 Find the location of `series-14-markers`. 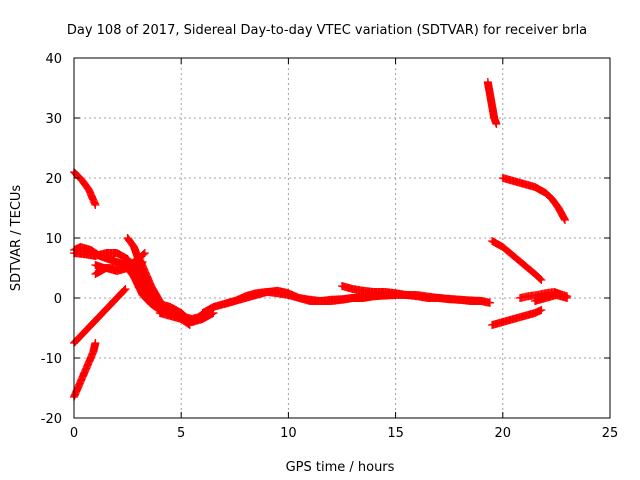

series-14-markers is located at coordinates (421, 299).